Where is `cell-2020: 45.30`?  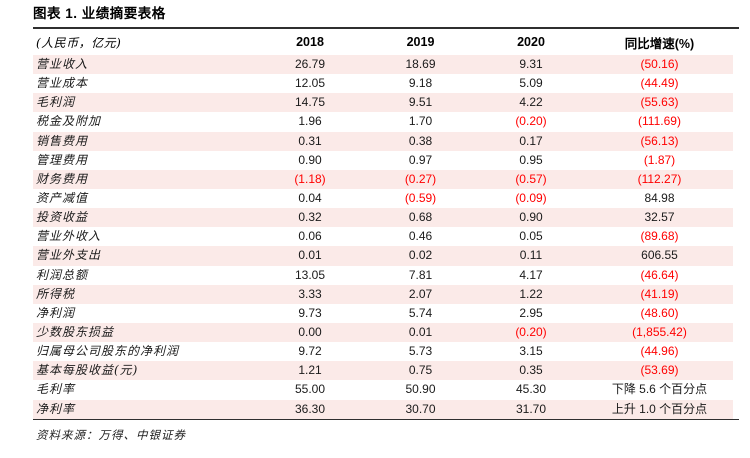
cell-2020: 45.30 is located at coordinates (531, 389).